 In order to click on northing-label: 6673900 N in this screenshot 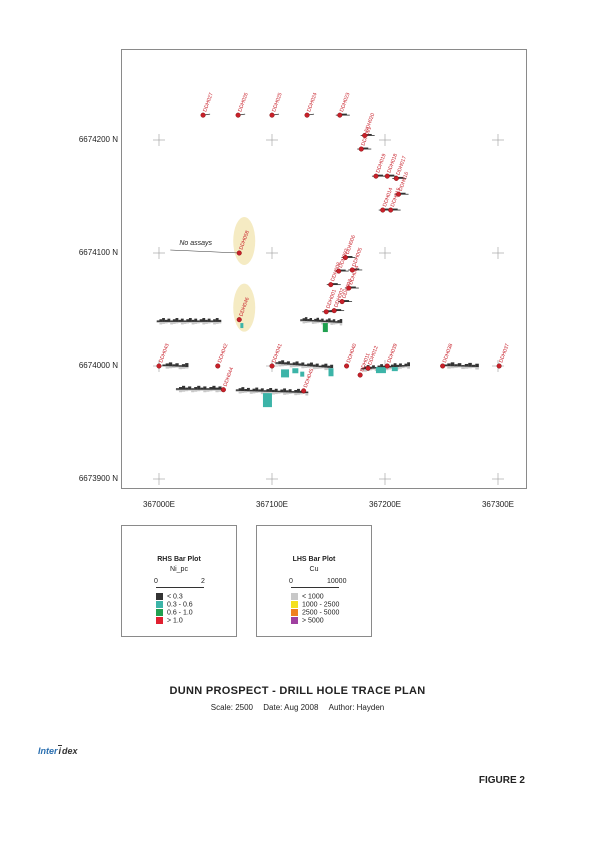, I will do `click(98, 478)`.